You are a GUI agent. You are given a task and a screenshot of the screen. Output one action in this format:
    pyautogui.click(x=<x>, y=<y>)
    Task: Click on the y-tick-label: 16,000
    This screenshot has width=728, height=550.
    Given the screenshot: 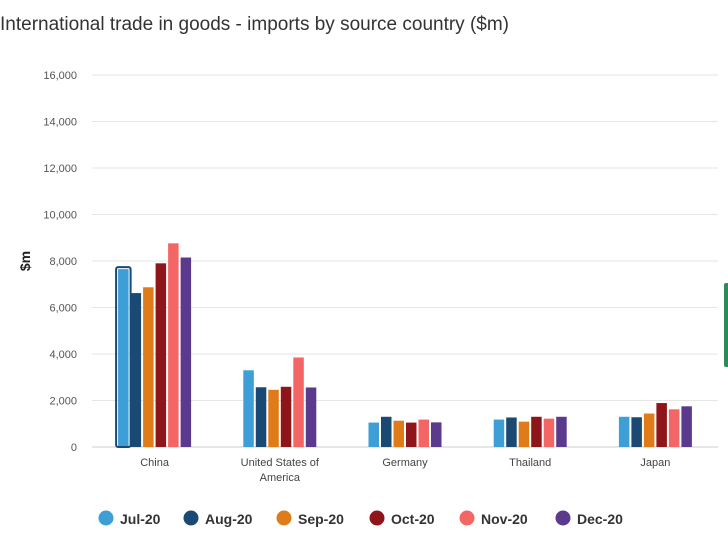 What is the action you would take?
    pyautogui.click(x=60, y=76)
    